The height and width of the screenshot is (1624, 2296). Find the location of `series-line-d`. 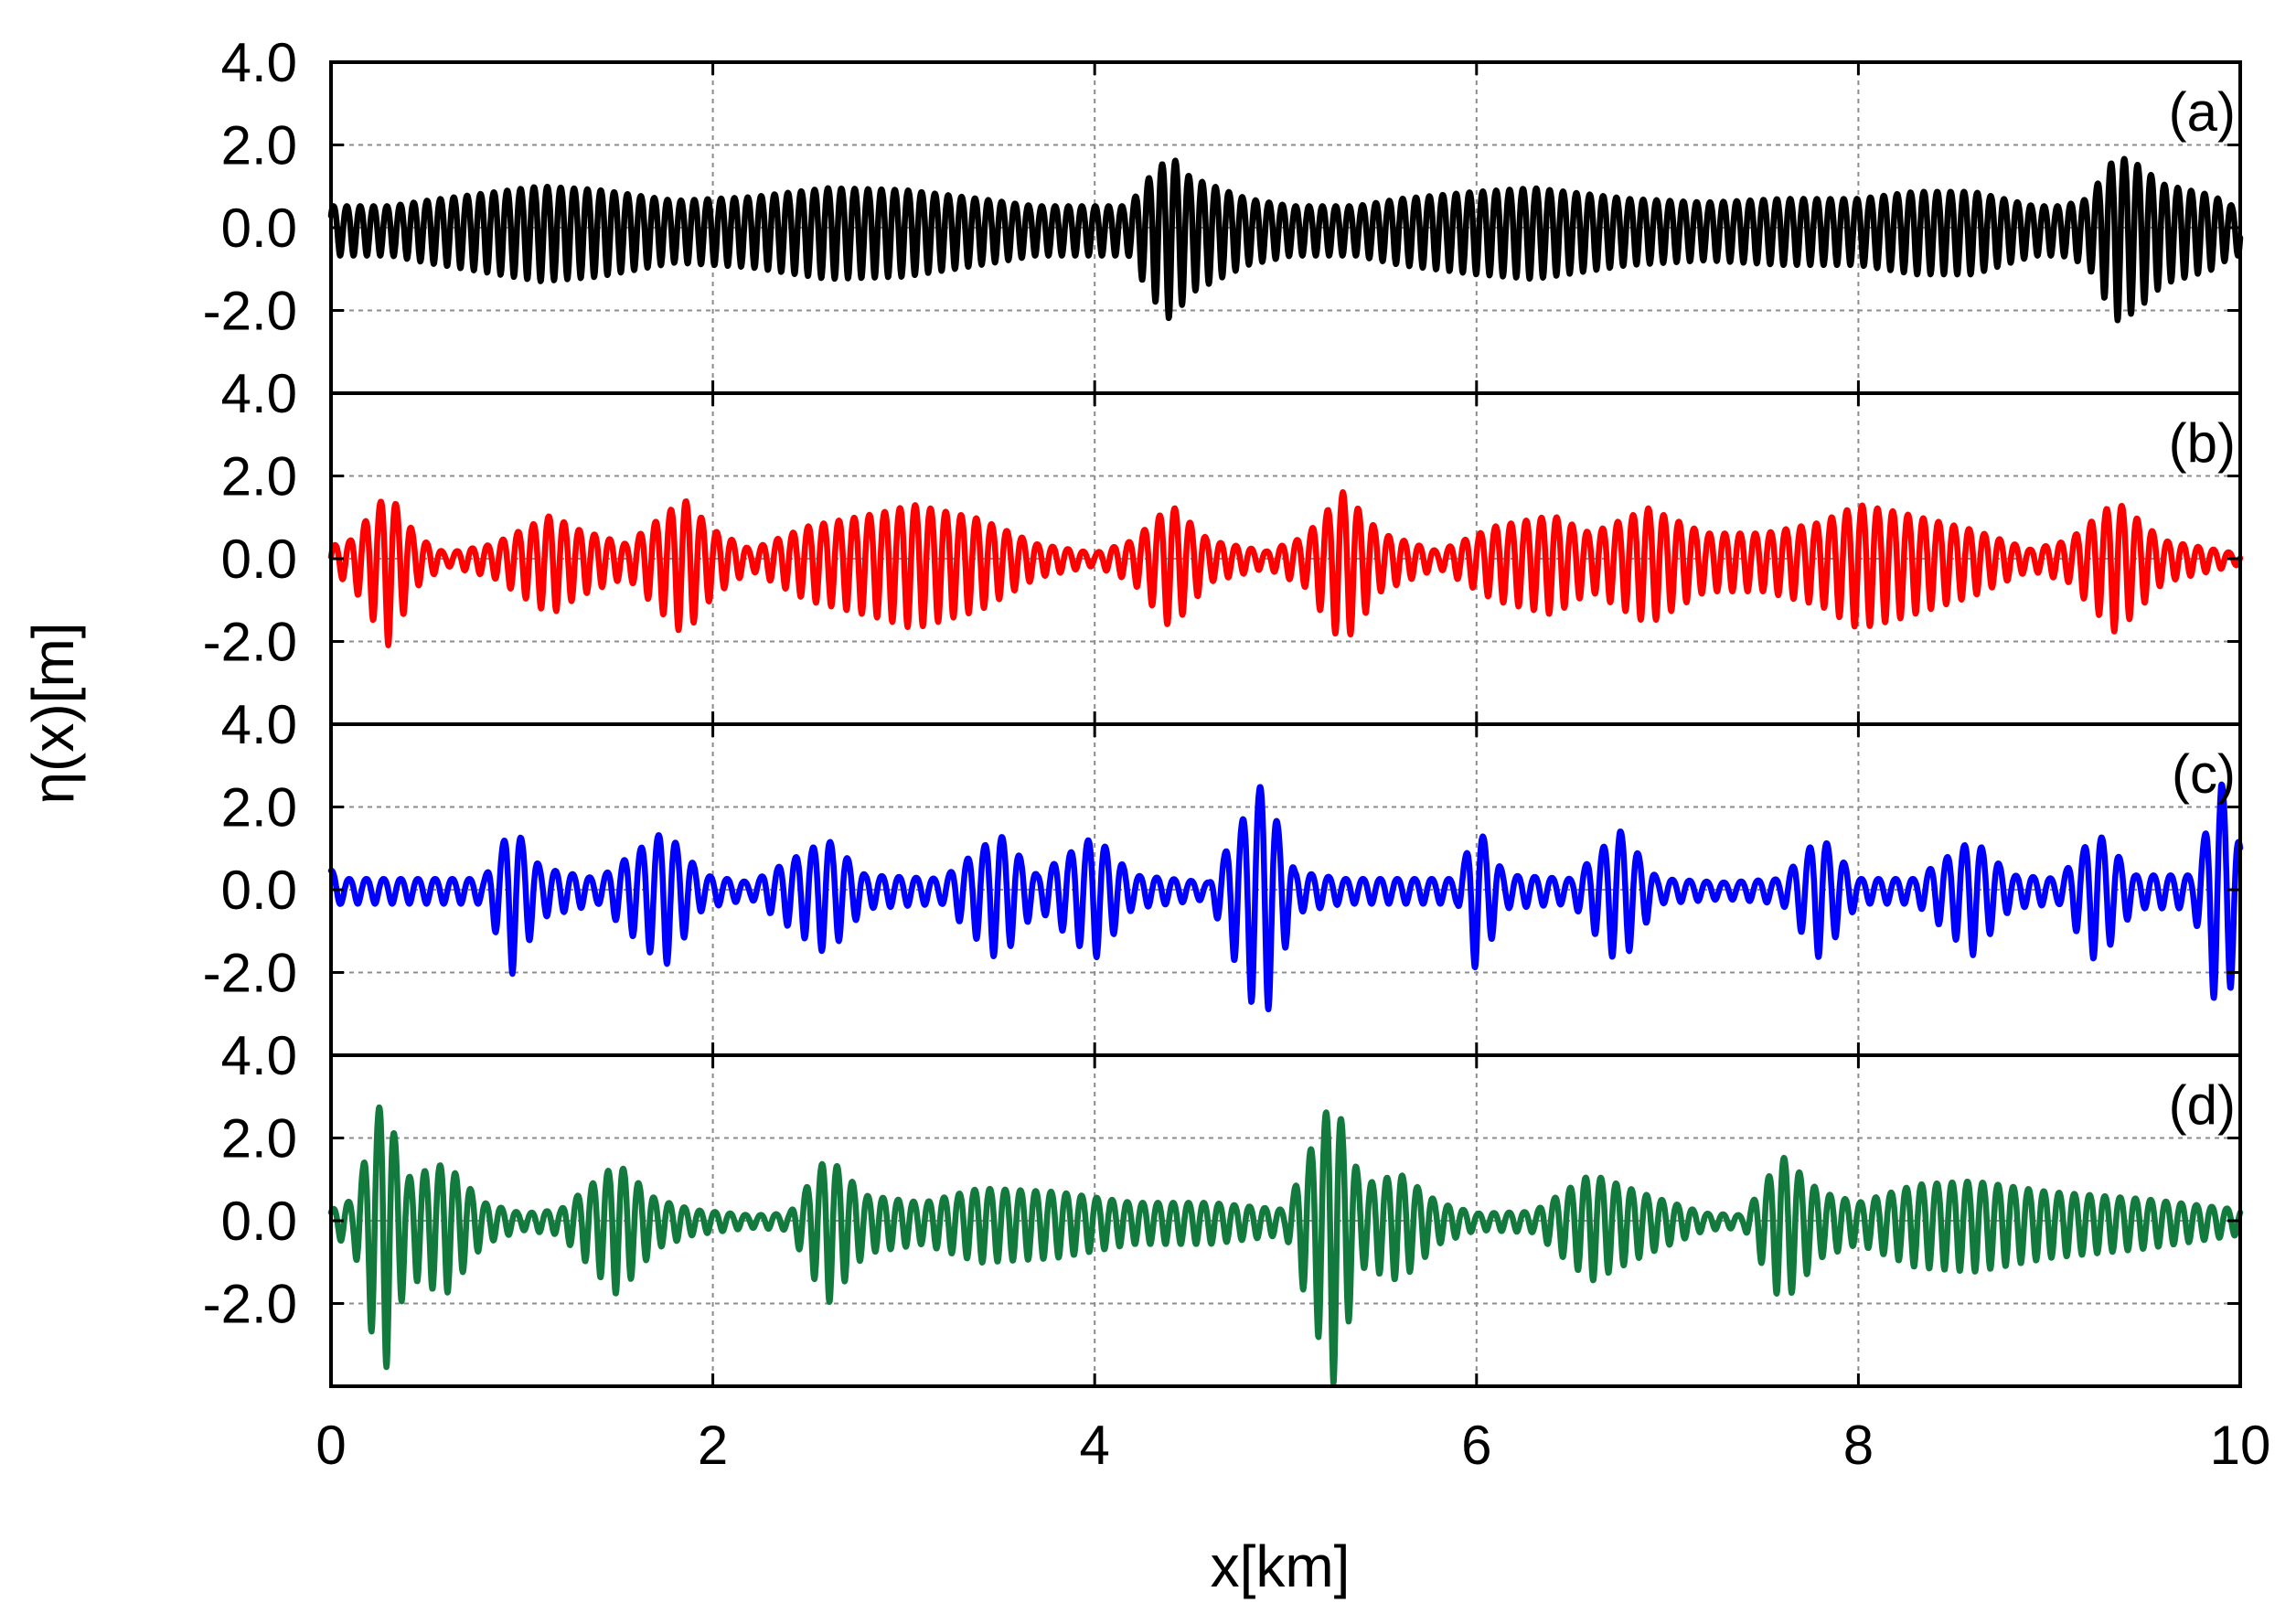

series-line-d is located at coordinates (1285, 1245).